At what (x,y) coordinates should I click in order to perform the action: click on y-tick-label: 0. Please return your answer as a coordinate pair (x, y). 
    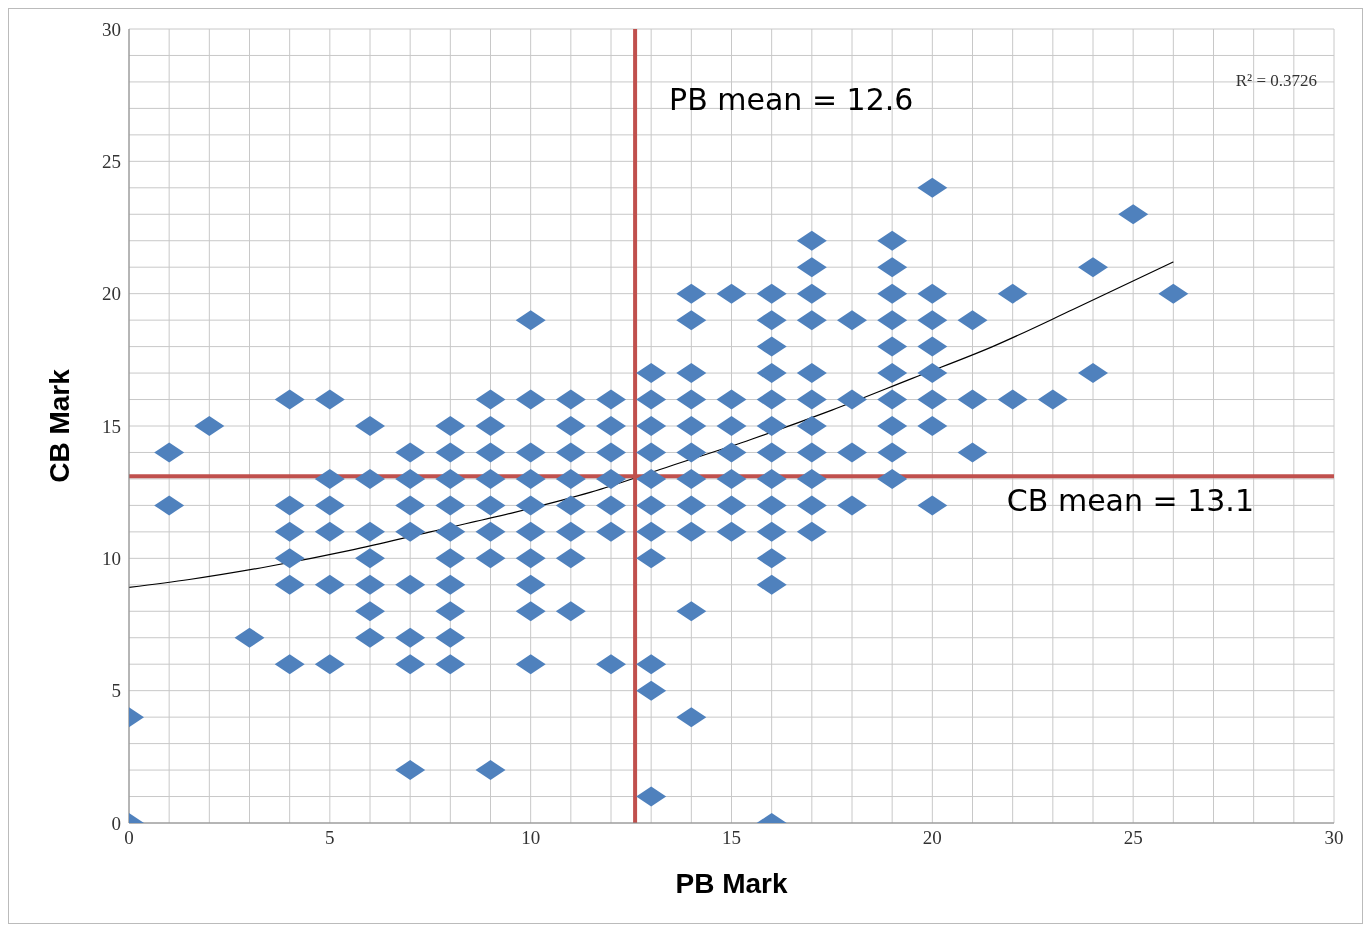
    Looking at the image, I should click on (116, 823).